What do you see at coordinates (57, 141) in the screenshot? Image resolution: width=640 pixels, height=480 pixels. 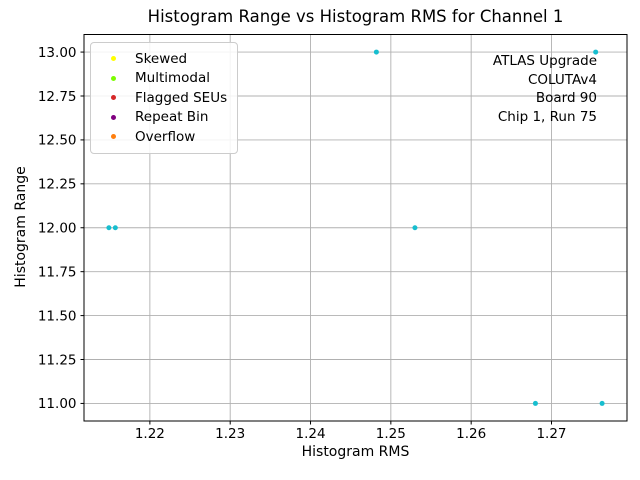 I see `y-tick-label: 12.50` at bounding box center [57, 141].